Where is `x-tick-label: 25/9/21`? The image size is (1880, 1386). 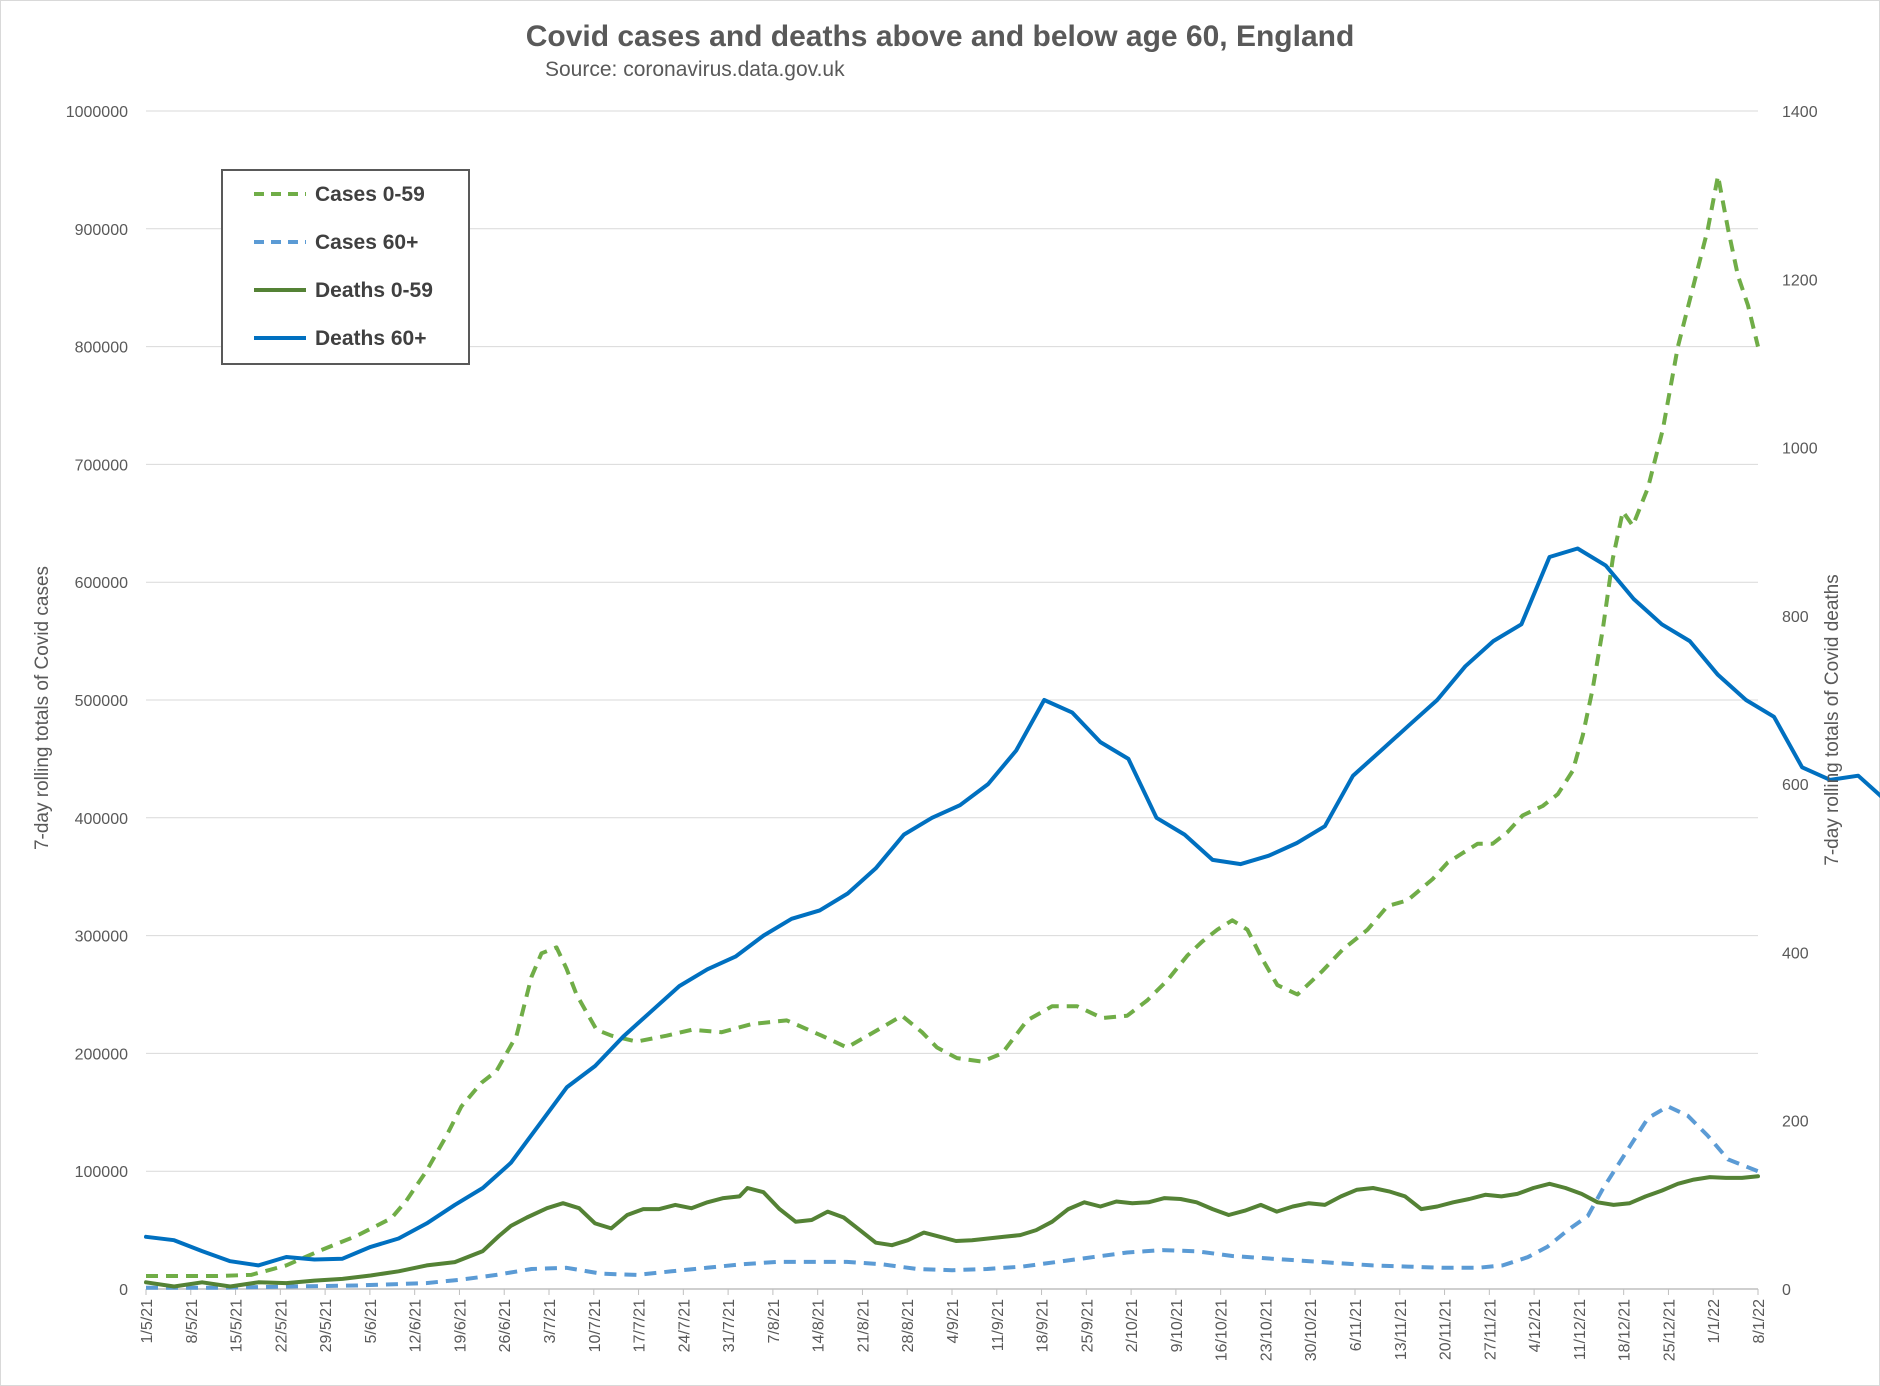 x-tick-label: 25/9/21 is located at coordinates (1087, 1325).